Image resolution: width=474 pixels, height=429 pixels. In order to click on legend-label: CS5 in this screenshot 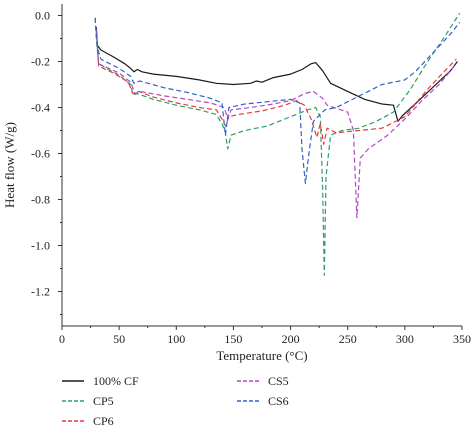, I will do `click(278, 381)`.